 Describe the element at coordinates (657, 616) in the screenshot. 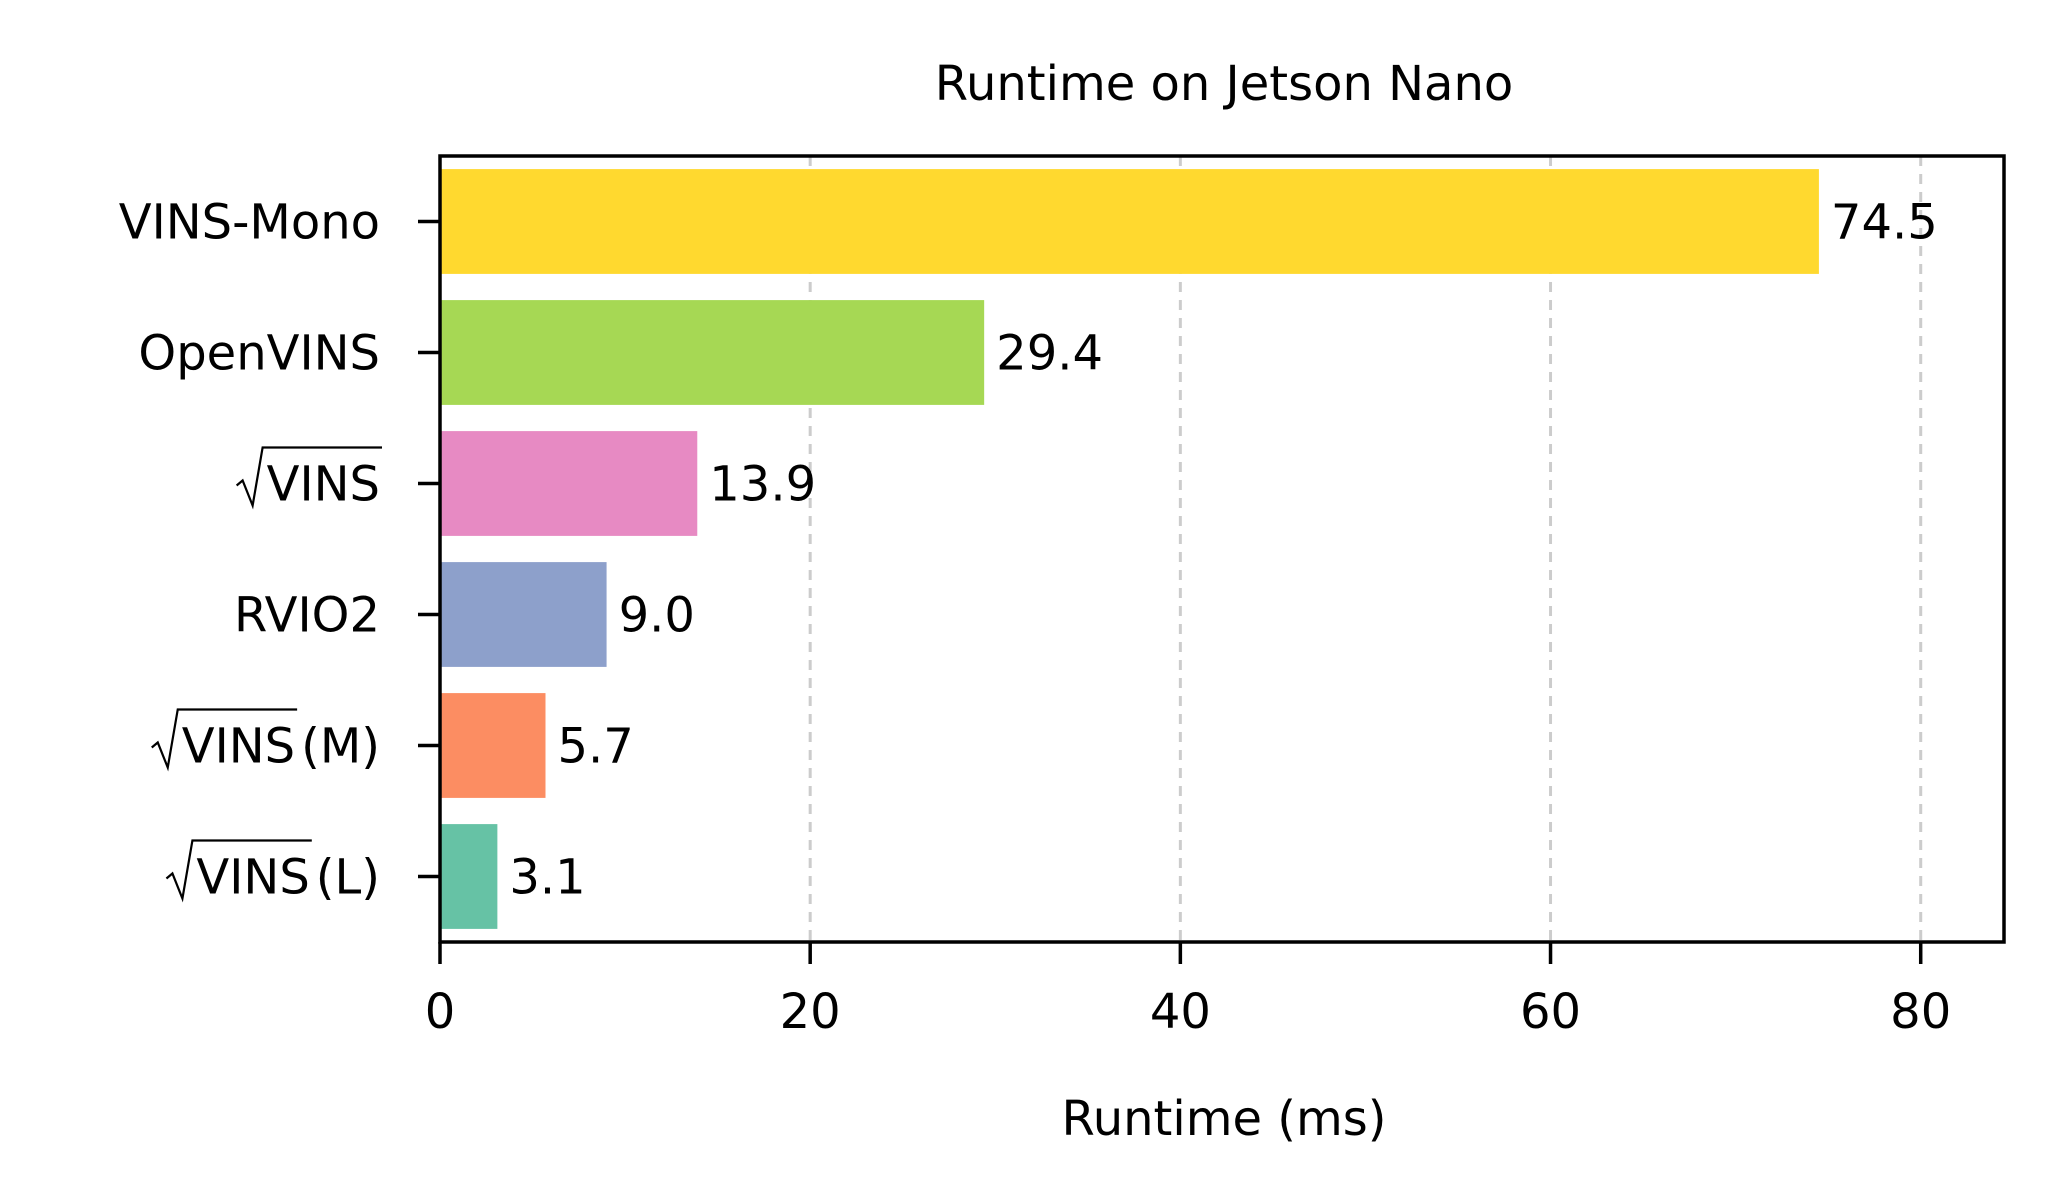

I see `value-label: 9.0` at that location.